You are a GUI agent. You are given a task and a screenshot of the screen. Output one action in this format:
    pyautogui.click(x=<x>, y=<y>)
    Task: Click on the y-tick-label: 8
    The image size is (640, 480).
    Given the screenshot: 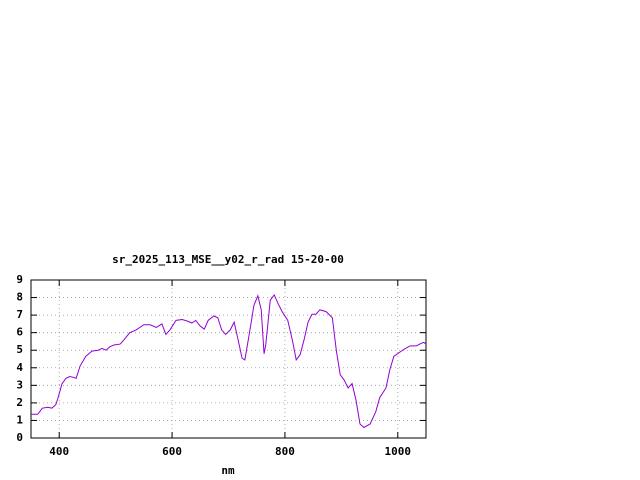 What is the action you would take?
    pyautogui.click(x=19, y=297)
    